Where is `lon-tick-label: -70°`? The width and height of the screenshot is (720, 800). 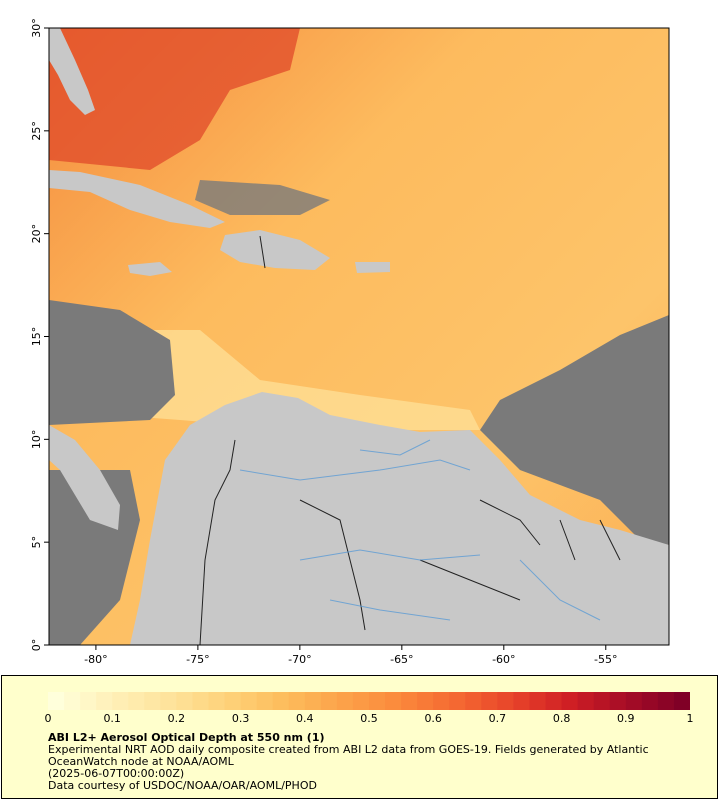
lon-tick-label: -70° is located at coordinates (299, 659).